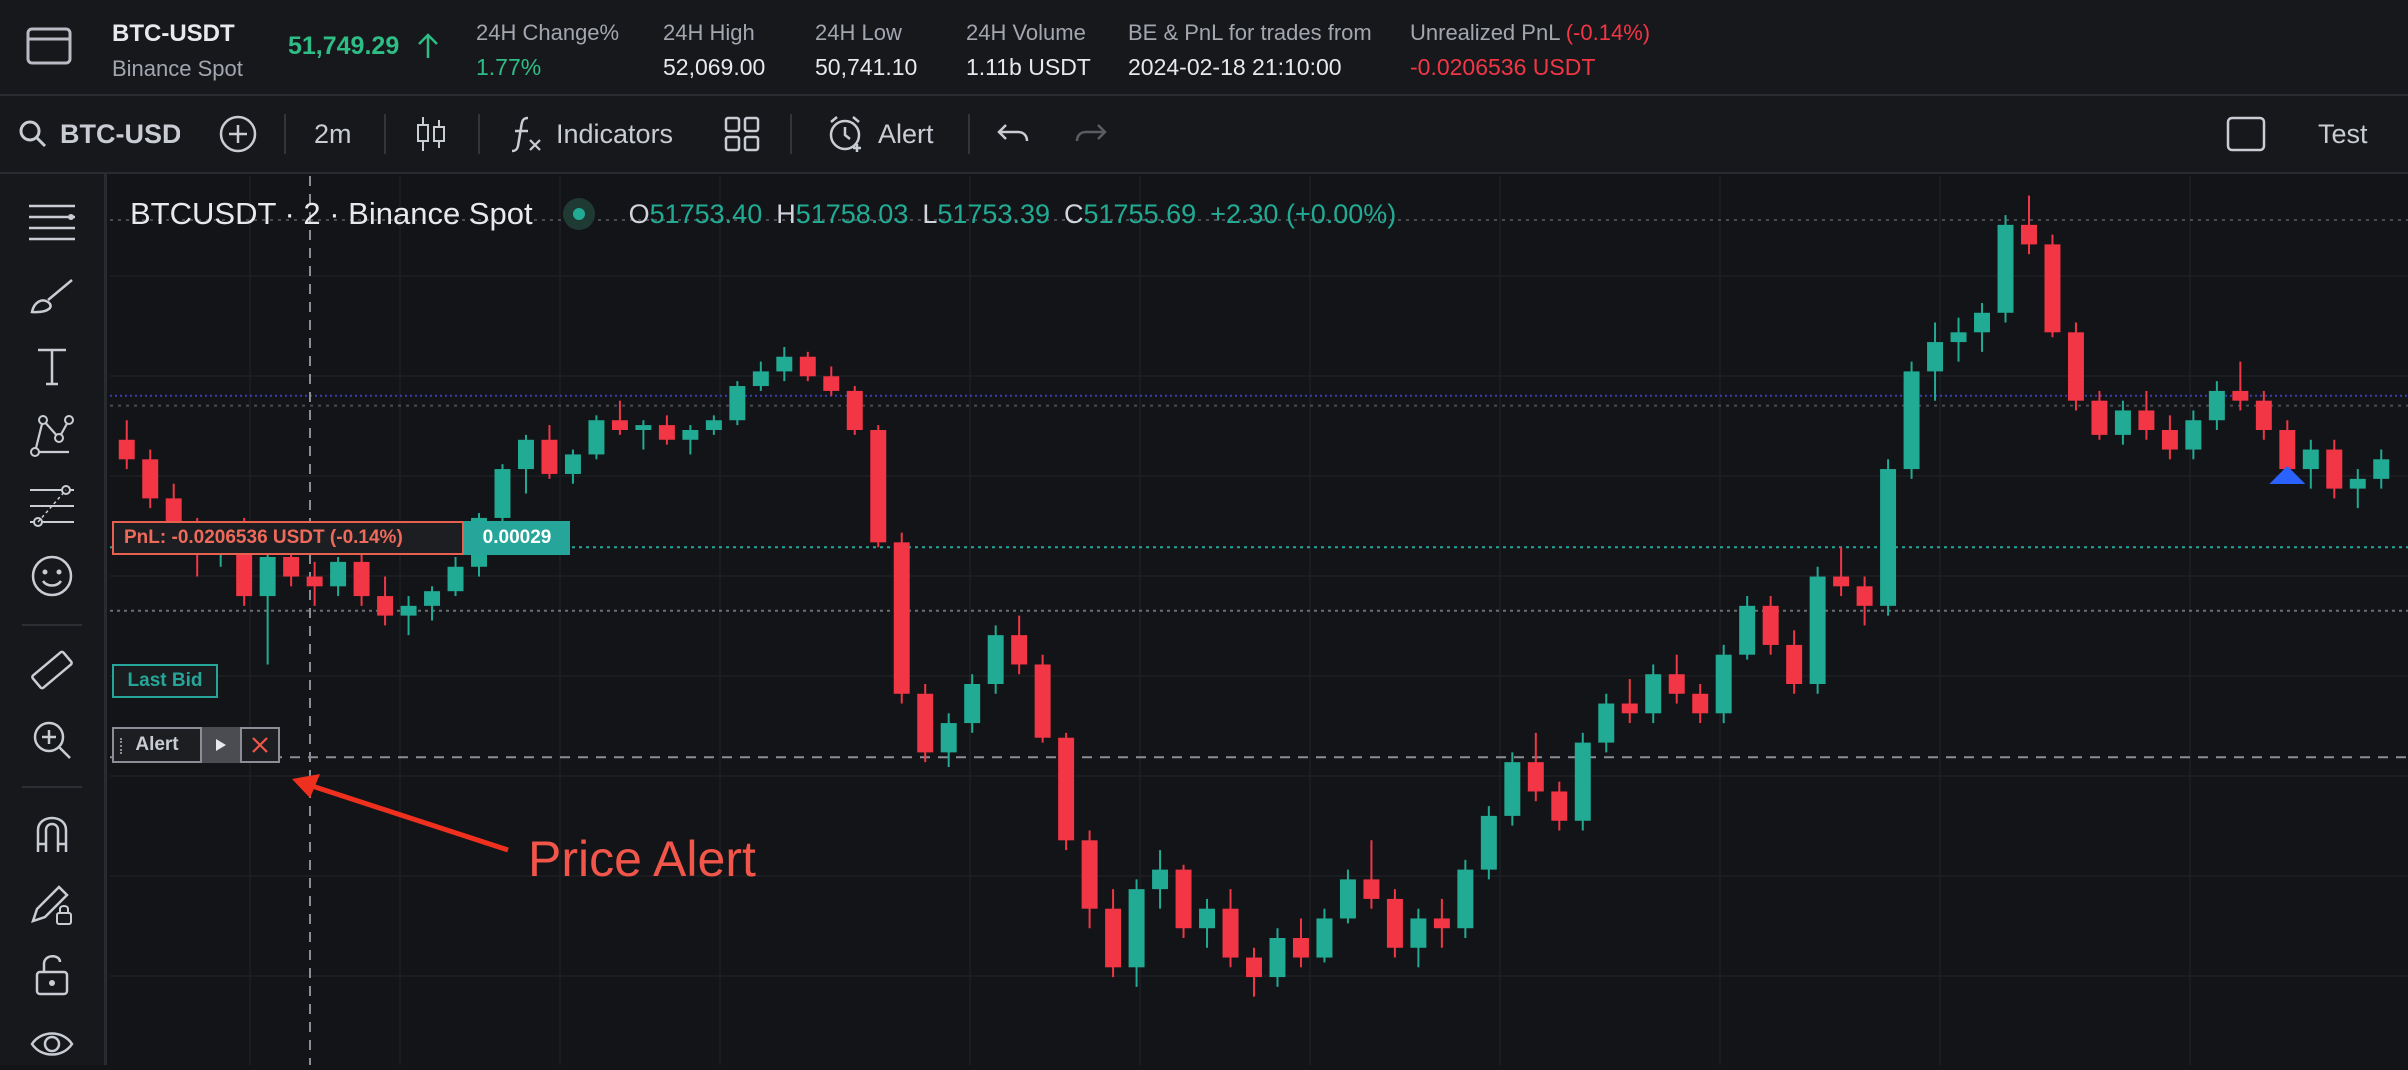 The height and width of the screenshot is (1070, 2408). I want to click on pattern-icon, so click(52, 436).